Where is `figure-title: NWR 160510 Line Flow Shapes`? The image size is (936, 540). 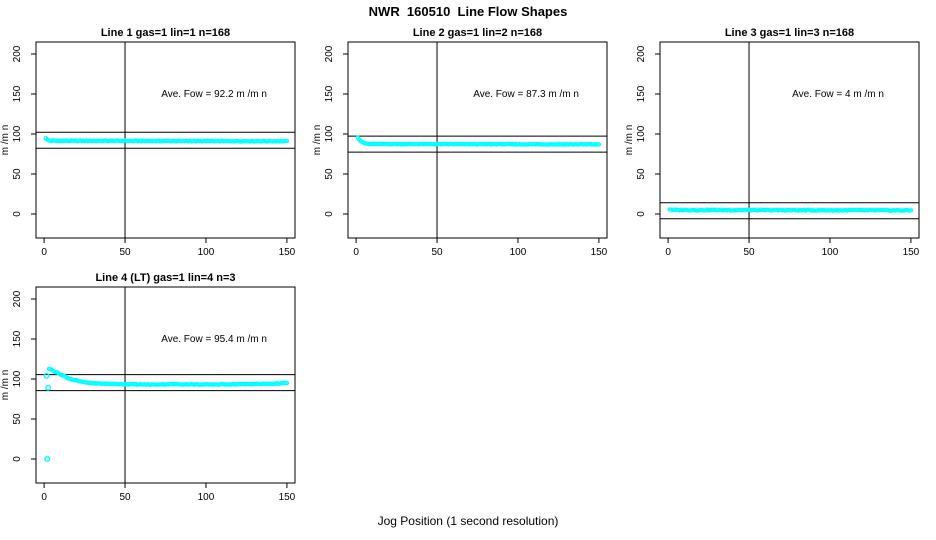
figure-title: NWR 160510 Line Flow Shapes is located at coordinates (468, 11).